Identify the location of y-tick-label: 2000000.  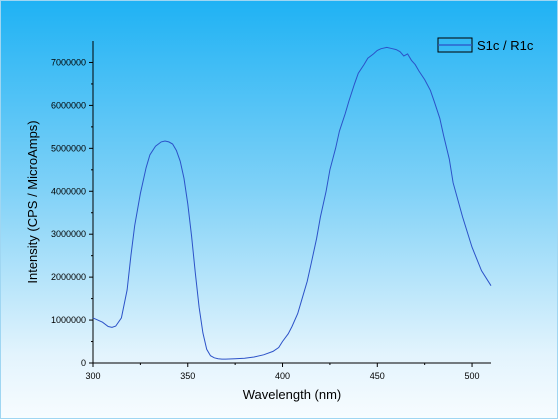
(68, 277).